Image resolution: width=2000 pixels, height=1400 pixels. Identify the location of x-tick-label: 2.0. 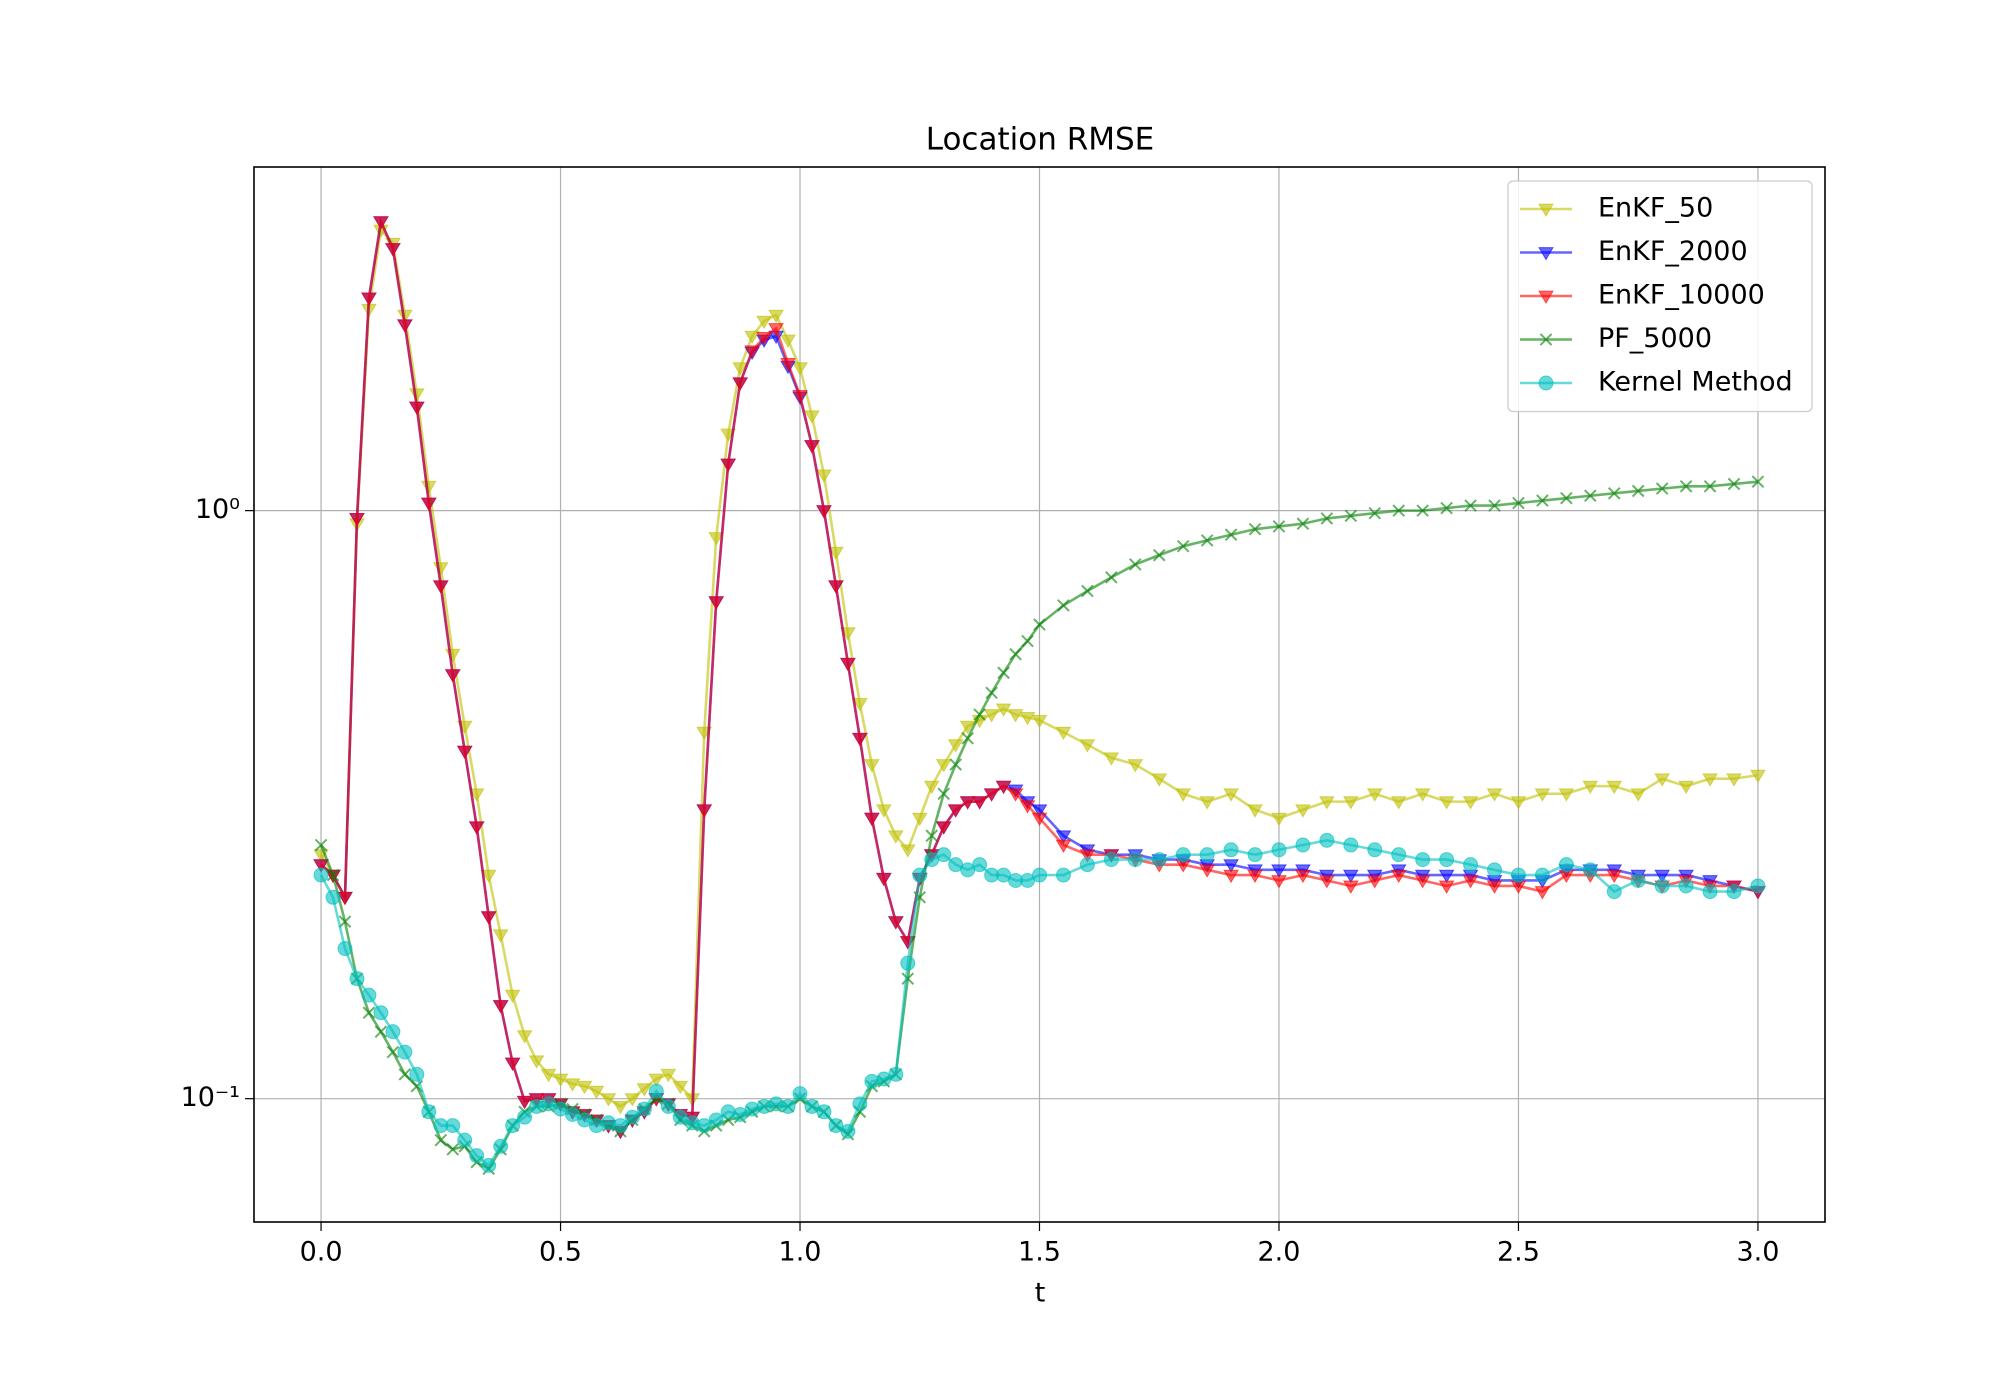
(1279, 1252).